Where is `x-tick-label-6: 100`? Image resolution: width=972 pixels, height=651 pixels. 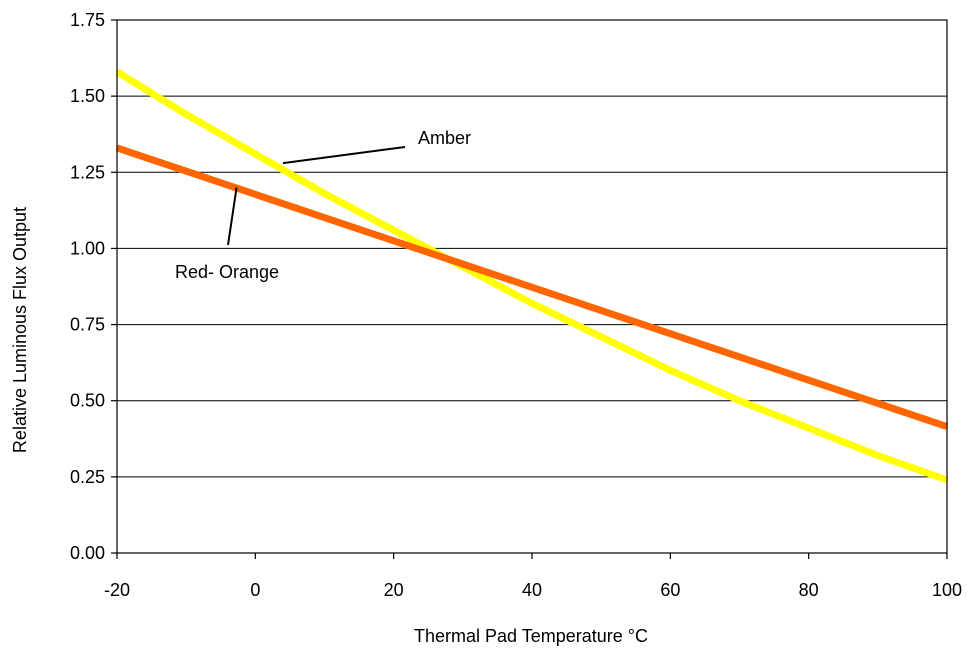 x-tick-label-6: 100 is located at coordinates (947, 590).